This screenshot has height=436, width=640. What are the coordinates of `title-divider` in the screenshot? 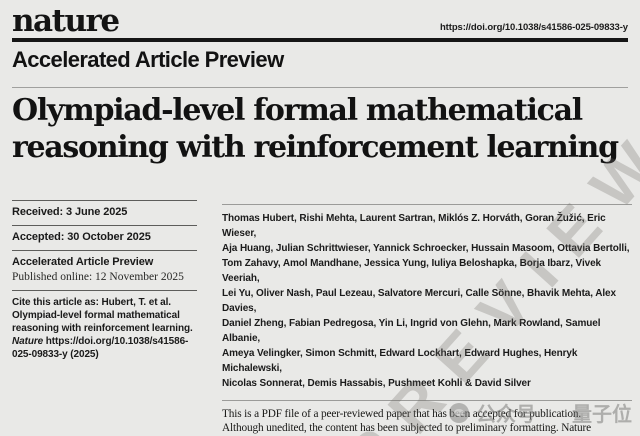 It's located at (320, 87).